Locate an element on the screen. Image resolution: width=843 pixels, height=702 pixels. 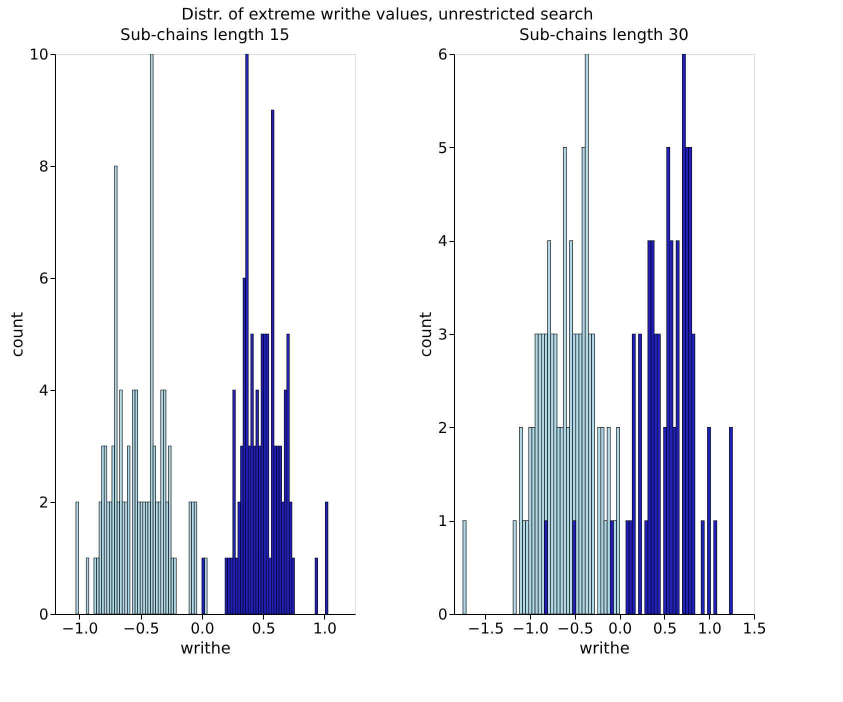
x-tick-label: −1.5 is located at coordinates (486, 629).